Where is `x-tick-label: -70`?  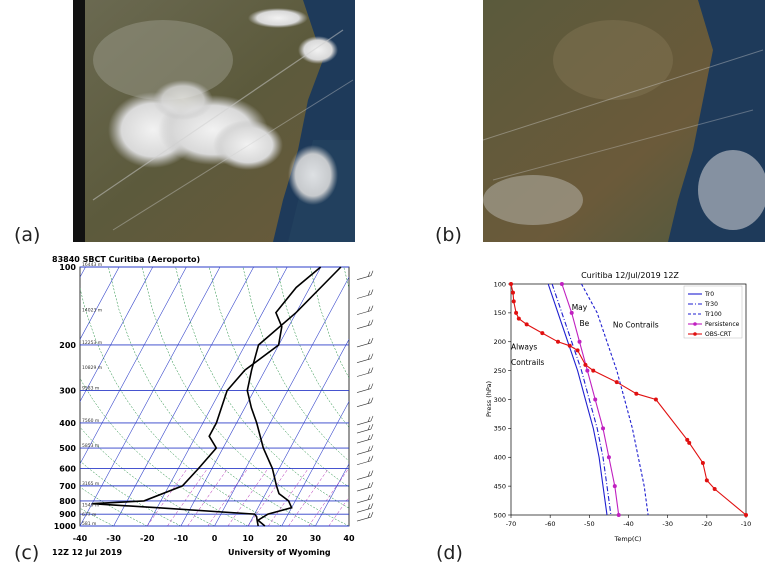
x-tick-label: -70 is located at coordinates (511, 524).